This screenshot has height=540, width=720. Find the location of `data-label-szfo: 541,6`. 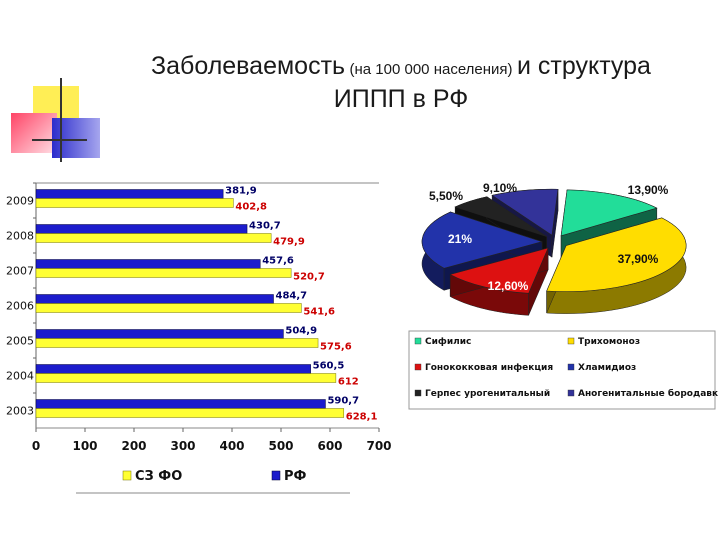

data-label-szfo: 541,6 is located at coordinates (319, 312).